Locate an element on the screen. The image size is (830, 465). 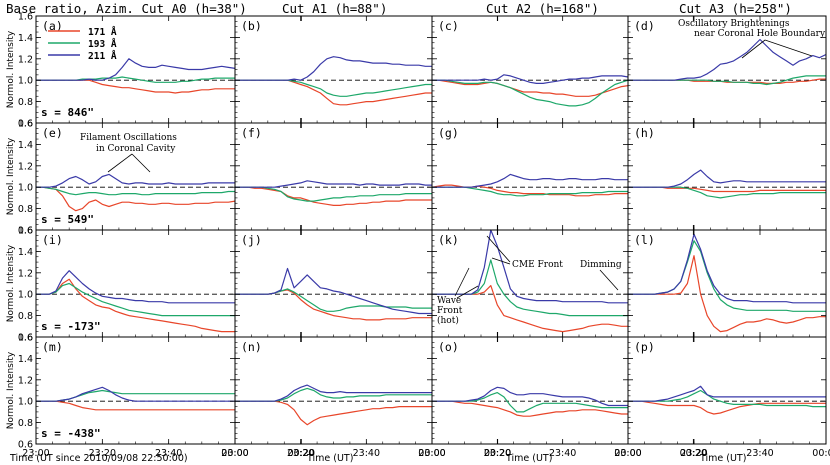
panel-label: (o) is located at coordinates (448, 347).